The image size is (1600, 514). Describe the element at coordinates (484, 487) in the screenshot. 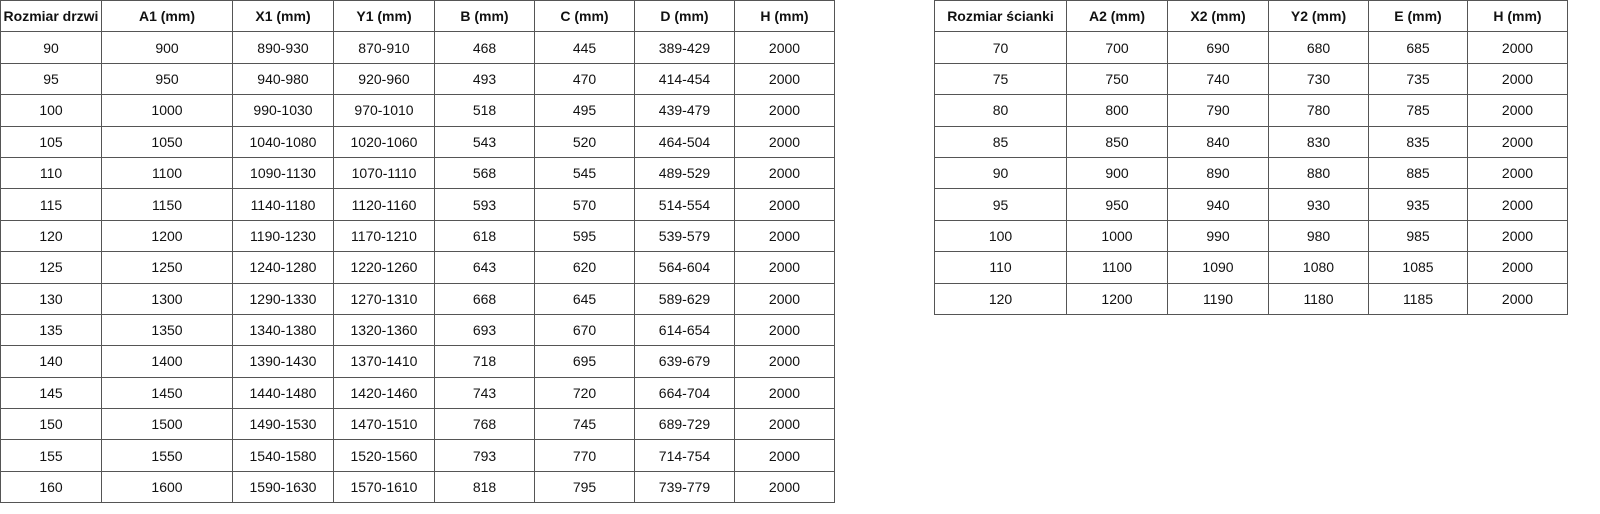

I see `table-cell: 818` at that location.